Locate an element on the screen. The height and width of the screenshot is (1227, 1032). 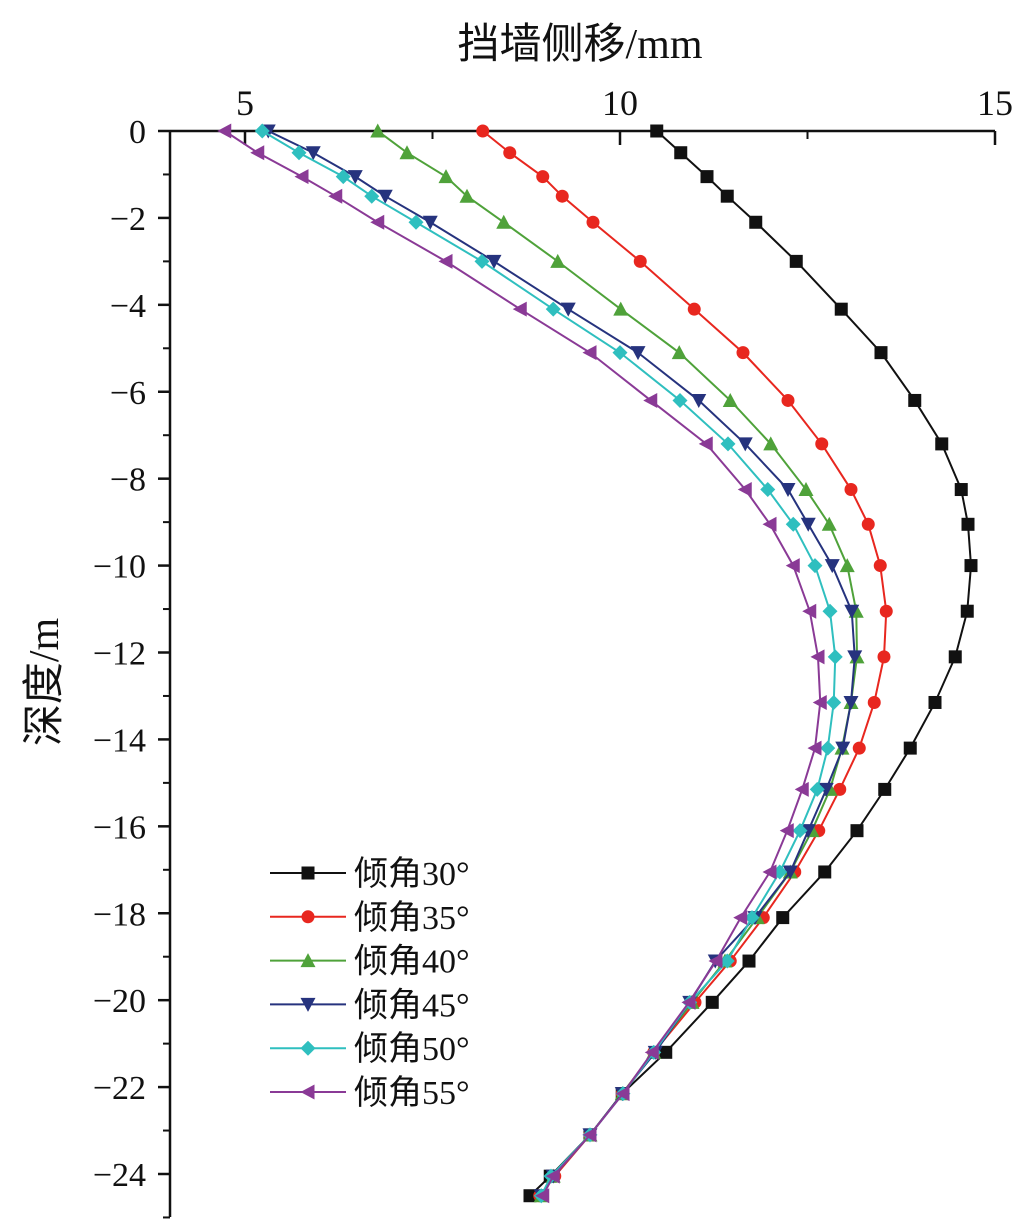
x-axis-label: 挡墙侧移/mm is located at coordinates (579, 45).